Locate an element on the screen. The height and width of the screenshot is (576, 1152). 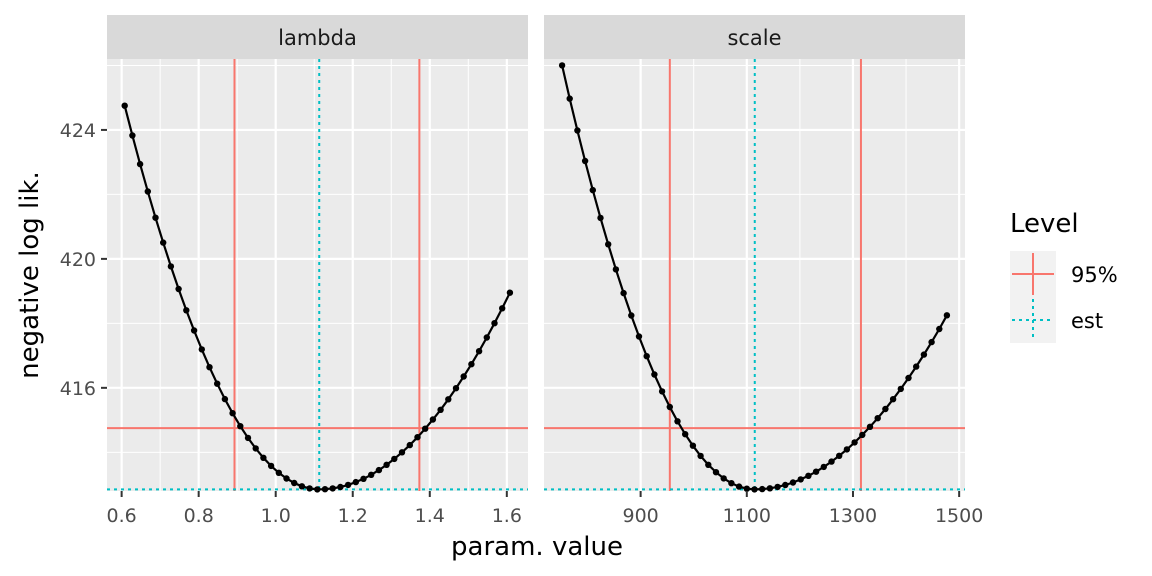
x-tick-label-scale: 900 is located at coordinates (640, 516).